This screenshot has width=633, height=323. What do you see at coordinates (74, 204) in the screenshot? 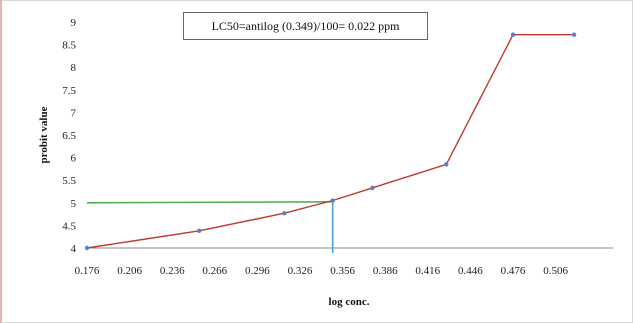
I see `y-tick-label: 5` at bounding box center [74, 204].